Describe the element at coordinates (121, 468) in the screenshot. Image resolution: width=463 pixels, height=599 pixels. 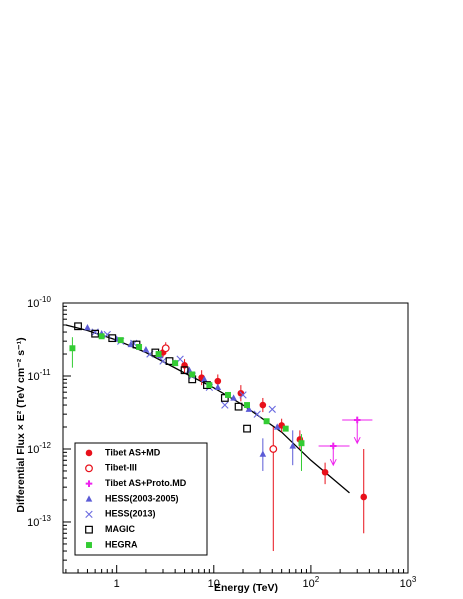
I see `legend-label: Tibet-III` at that location.